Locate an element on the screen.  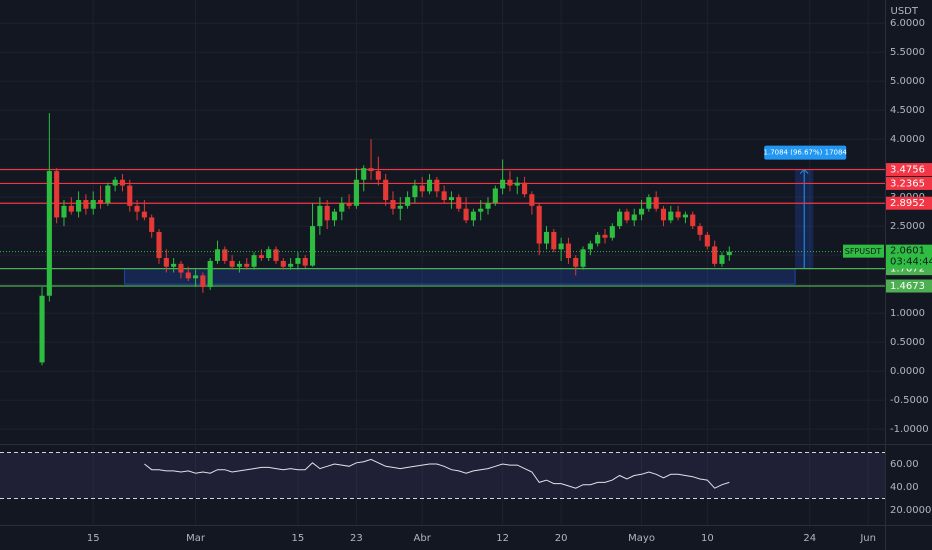
x-tick-label: Abr is located at coordinates (423, 538).